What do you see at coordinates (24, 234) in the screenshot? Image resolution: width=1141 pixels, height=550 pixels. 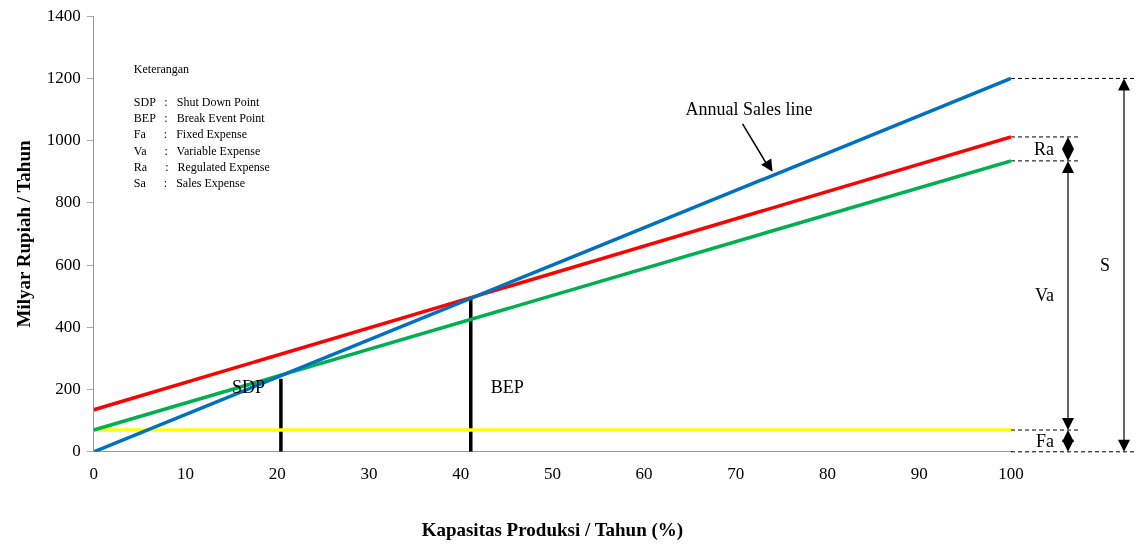 I see `y-axis-title: Milyar Rupiah / Tahun` at bounding box center [24, 234].